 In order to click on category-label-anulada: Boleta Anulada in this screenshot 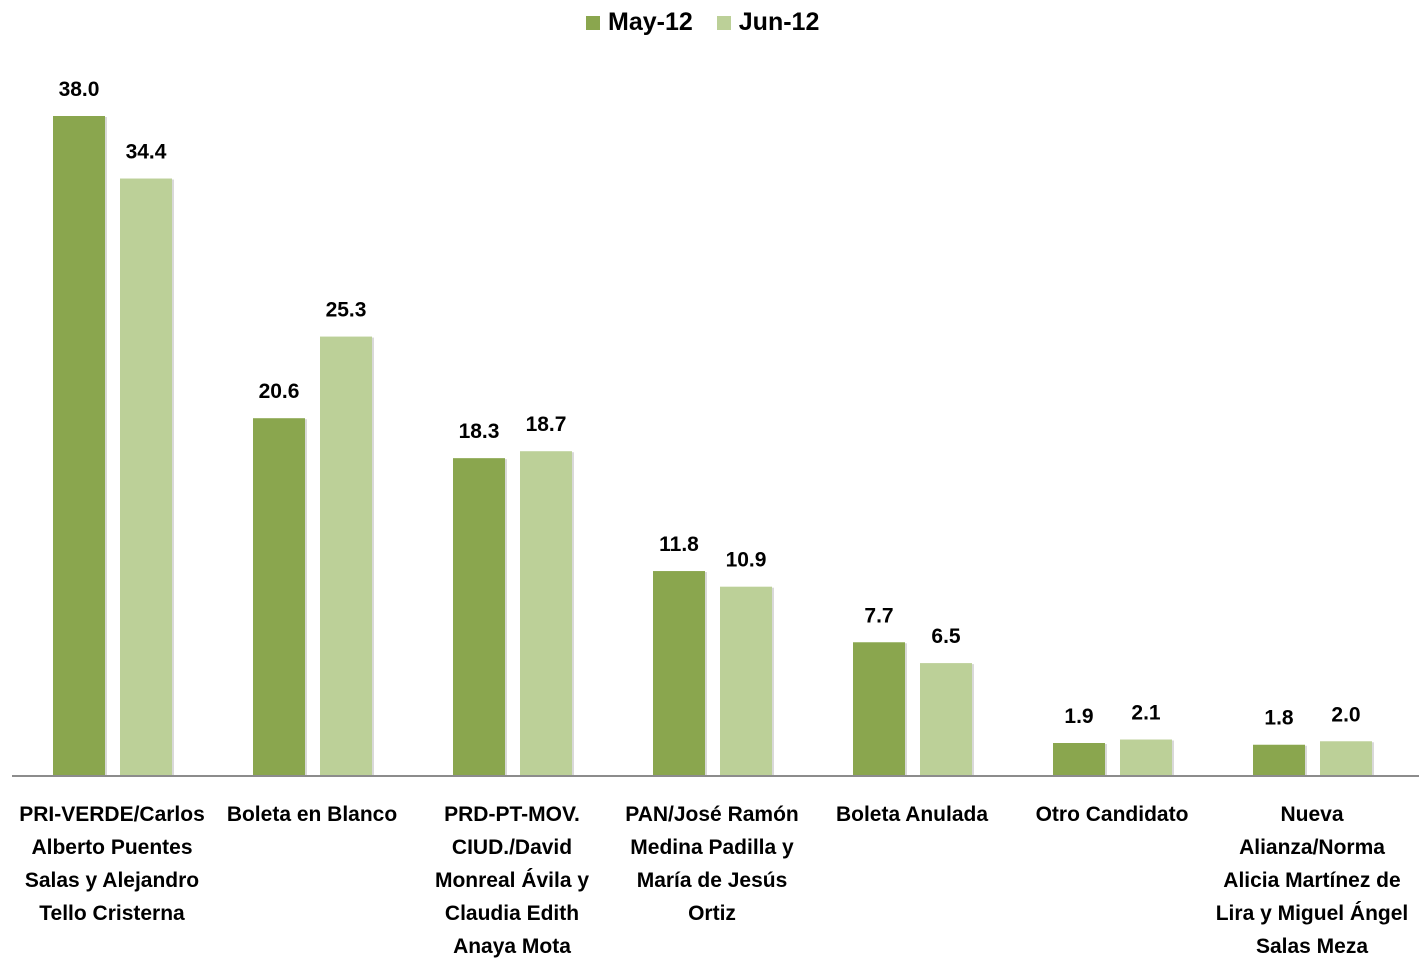, I will do `click(912, 814)`.